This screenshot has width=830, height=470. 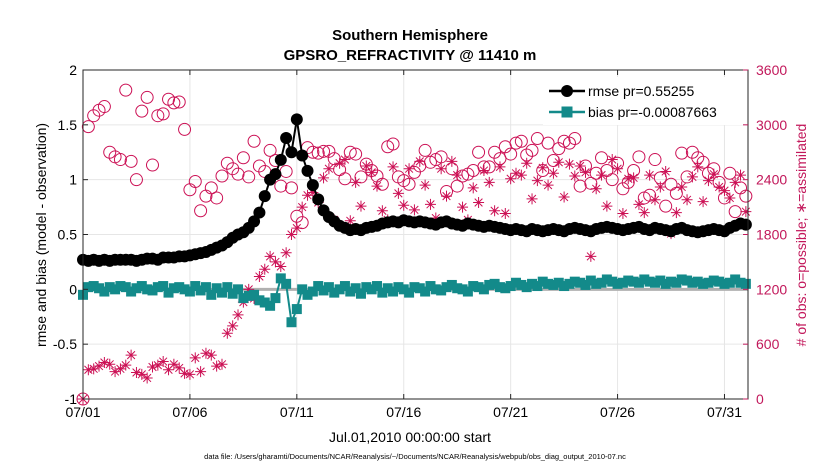 What do you see at coordinates (510, 412) in the screenshot?
I see `x-tick-label: 07/21` at bounding box center [510, 412].